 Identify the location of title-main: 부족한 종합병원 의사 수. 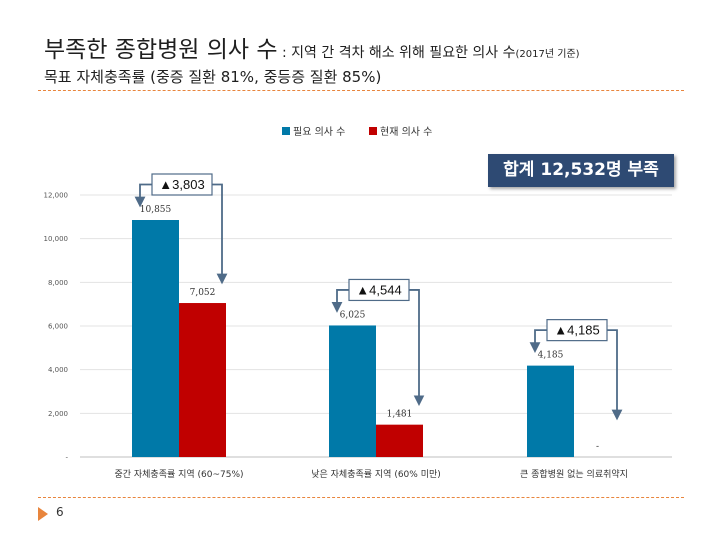
(161, 50).